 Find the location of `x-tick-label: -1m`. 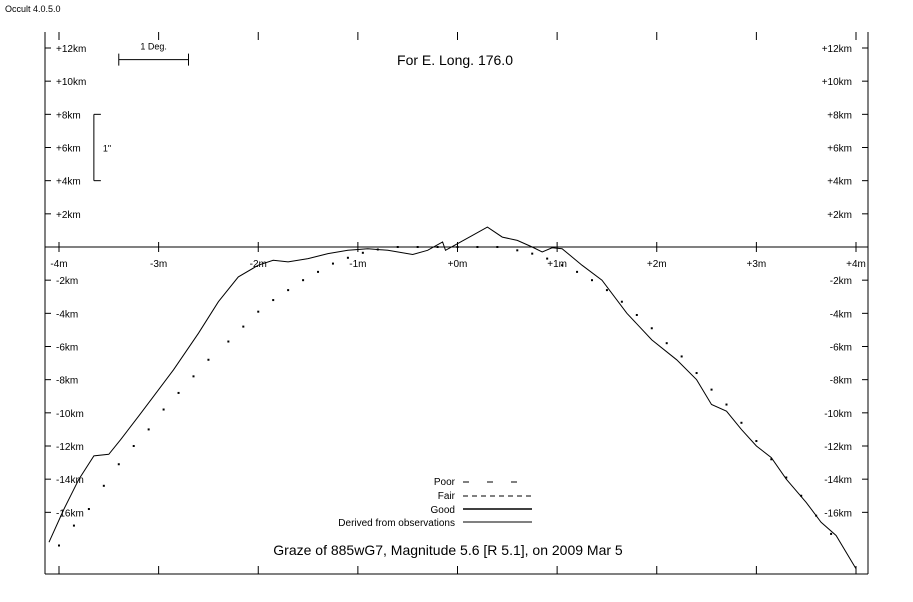

x-tick-label: -1m is located at coordinates (357, 264).